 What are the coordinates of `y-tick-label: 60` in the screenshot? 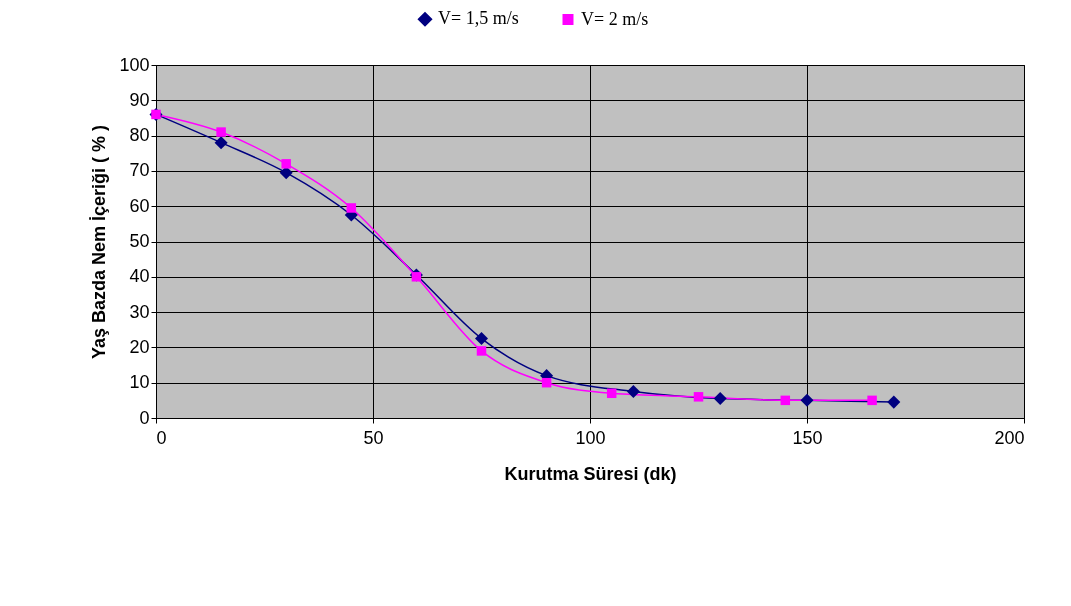 It's located at (139, 205).